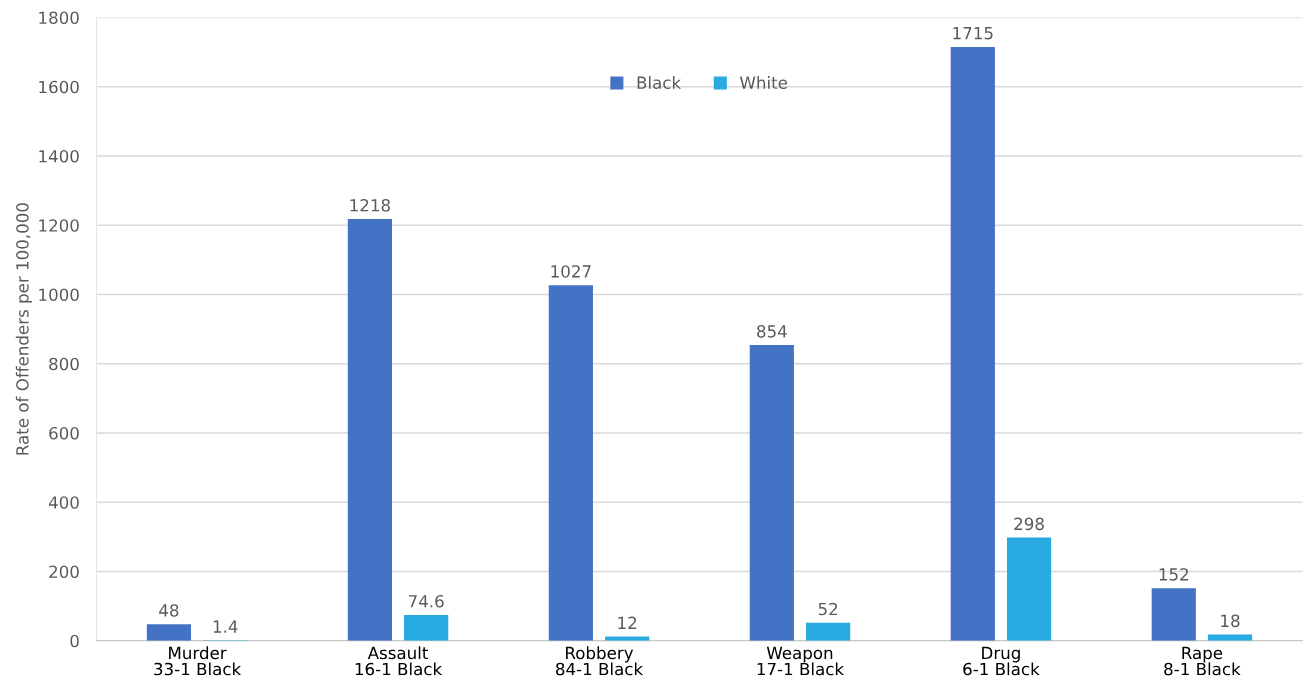 The width and height of the screenshot is (1305, 698). Describe the element at coordinates (1001, 661) in the screenshot. I see `x-tick-label: Drug 6-1 Black` at that location.